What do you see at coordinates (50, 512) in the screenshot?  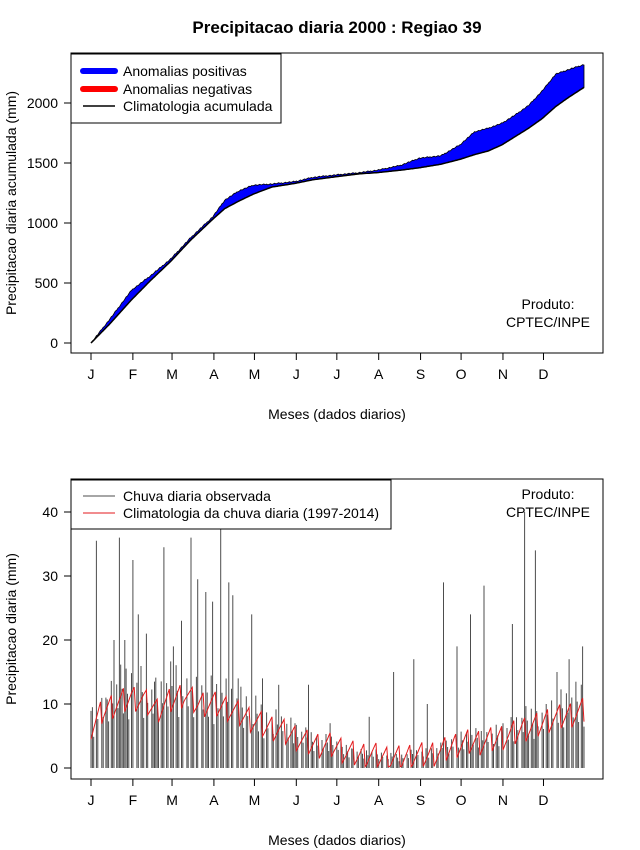 I see `bottom-y-tick-label: 40` at bounding box center [50, 512].